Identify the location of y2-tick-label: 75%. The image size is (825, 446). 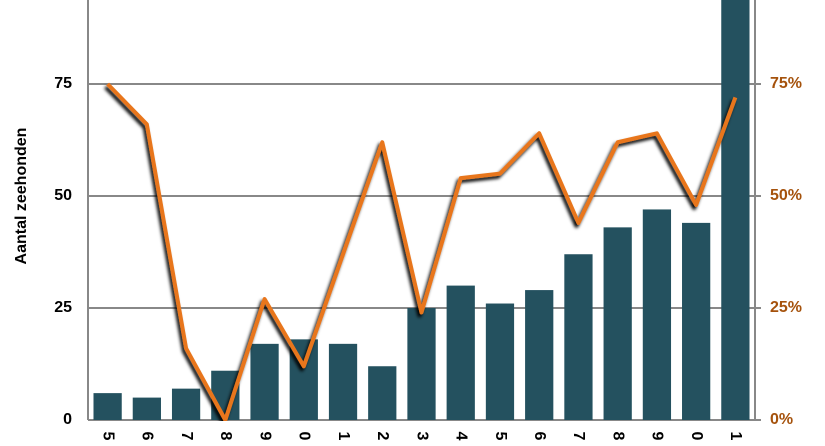
(786, 83).